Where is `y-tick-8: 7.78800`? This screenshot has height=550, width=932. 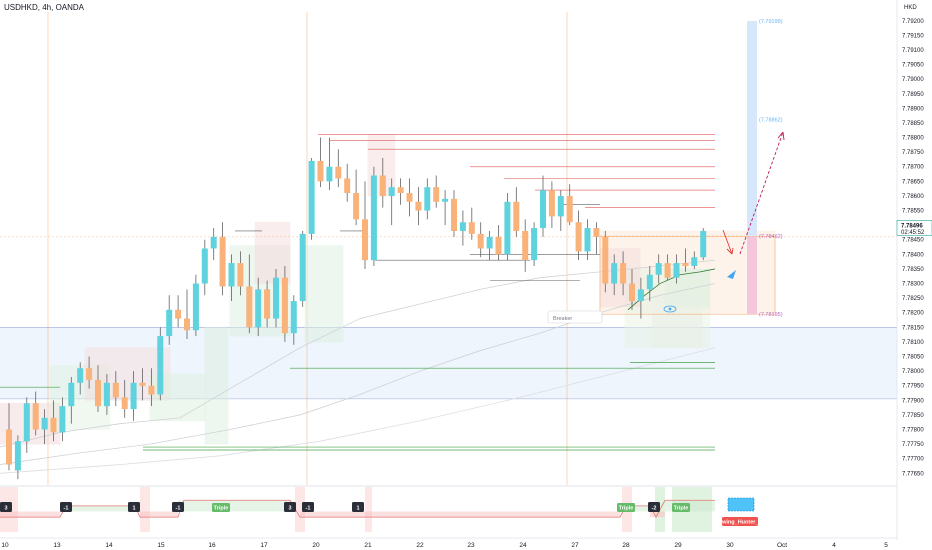 y-tick-8: 7.78800 is located at coordinates (913, 139).